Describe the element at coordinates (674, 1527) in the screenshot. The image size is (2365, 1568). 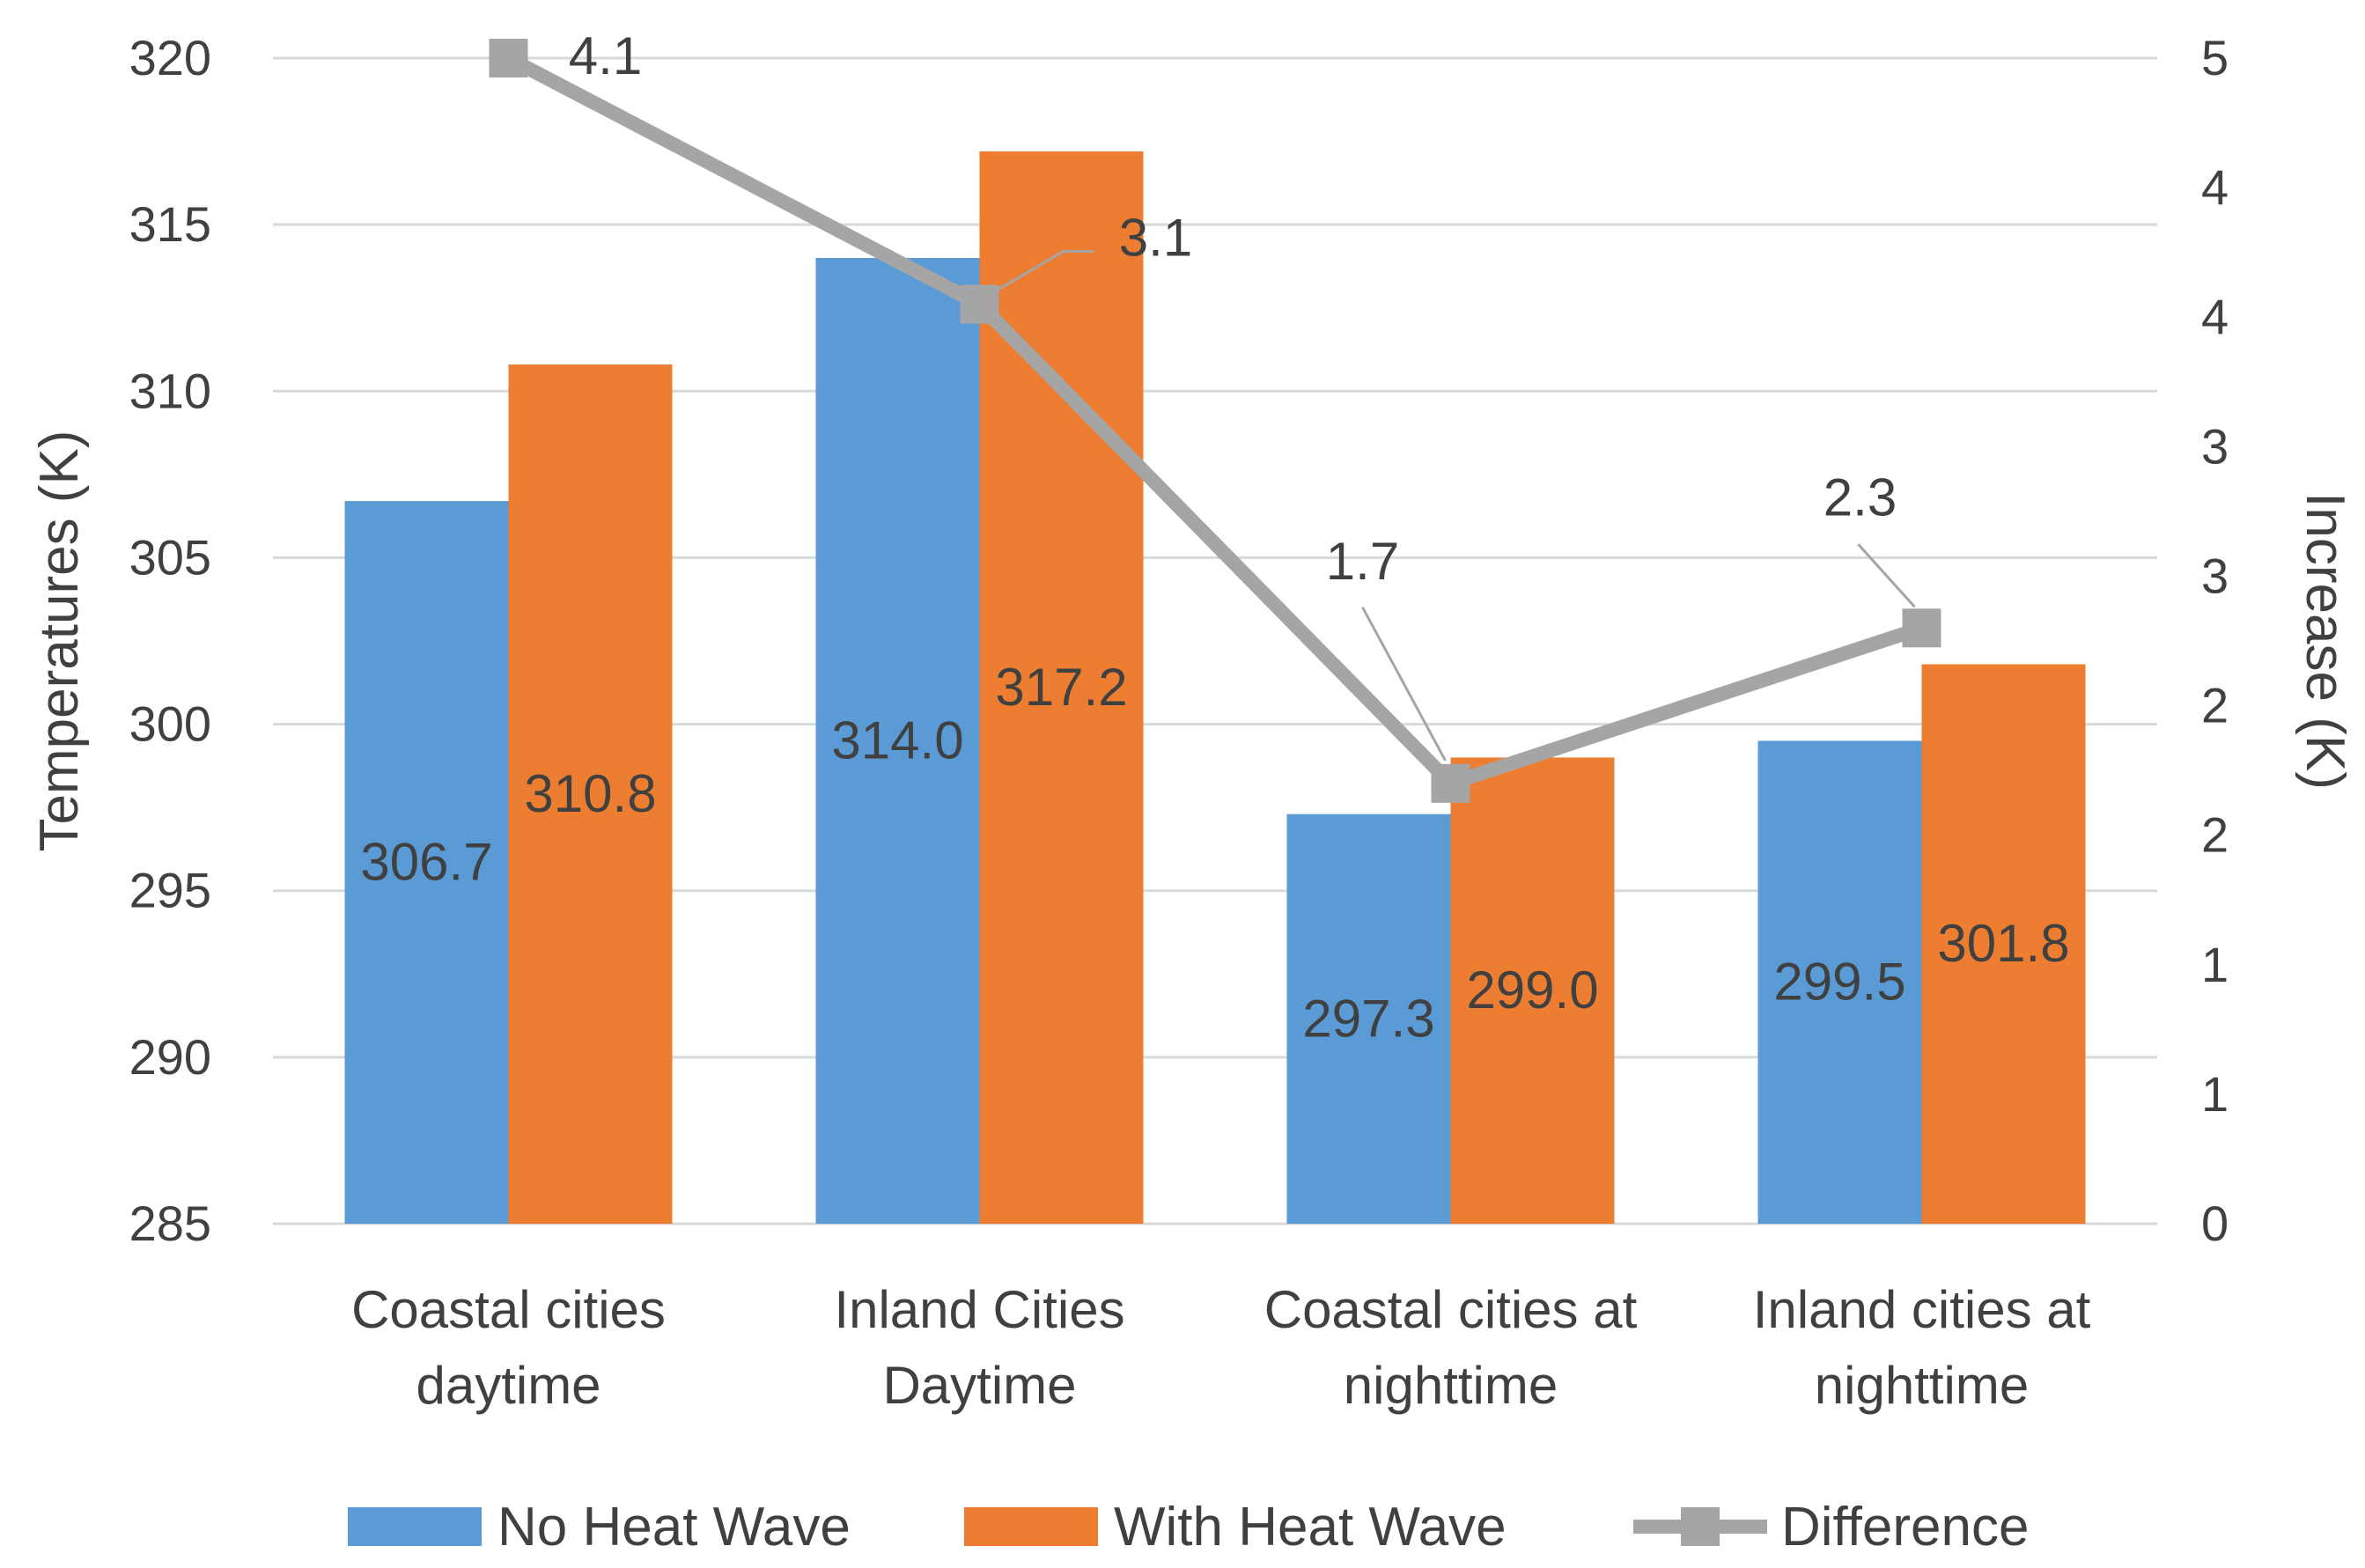
I see `legend-label: No Heat Wave` at that location.